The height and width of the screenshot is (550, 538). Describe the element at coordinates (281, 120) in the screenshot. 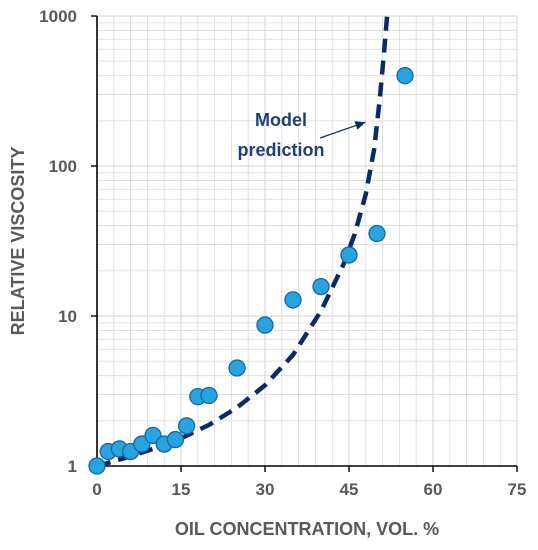

I see `annotation-text: Model` at that location.